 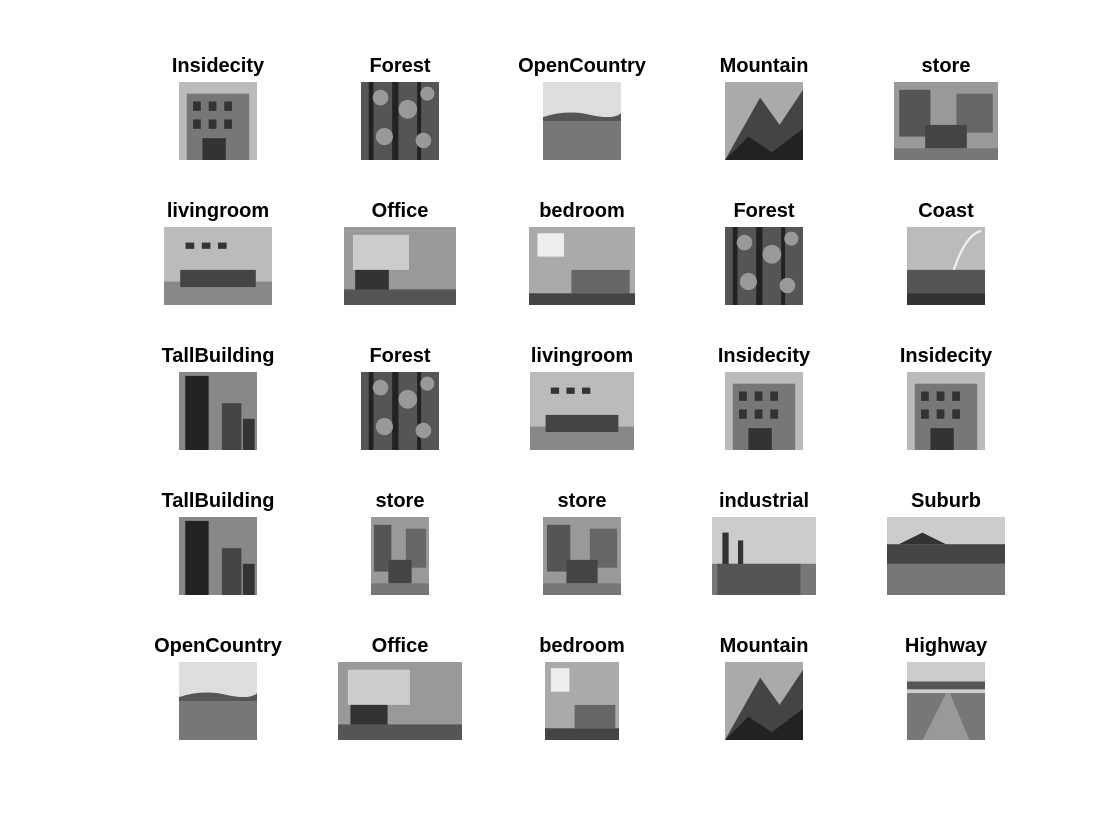 I want to click on image-cell: Highway, so click(x=946, y=693).